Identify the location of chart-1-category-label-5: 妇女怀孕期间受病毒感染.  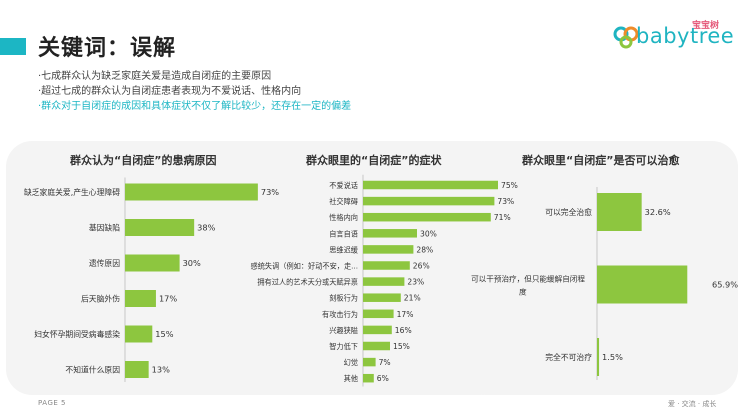
(77, 334).